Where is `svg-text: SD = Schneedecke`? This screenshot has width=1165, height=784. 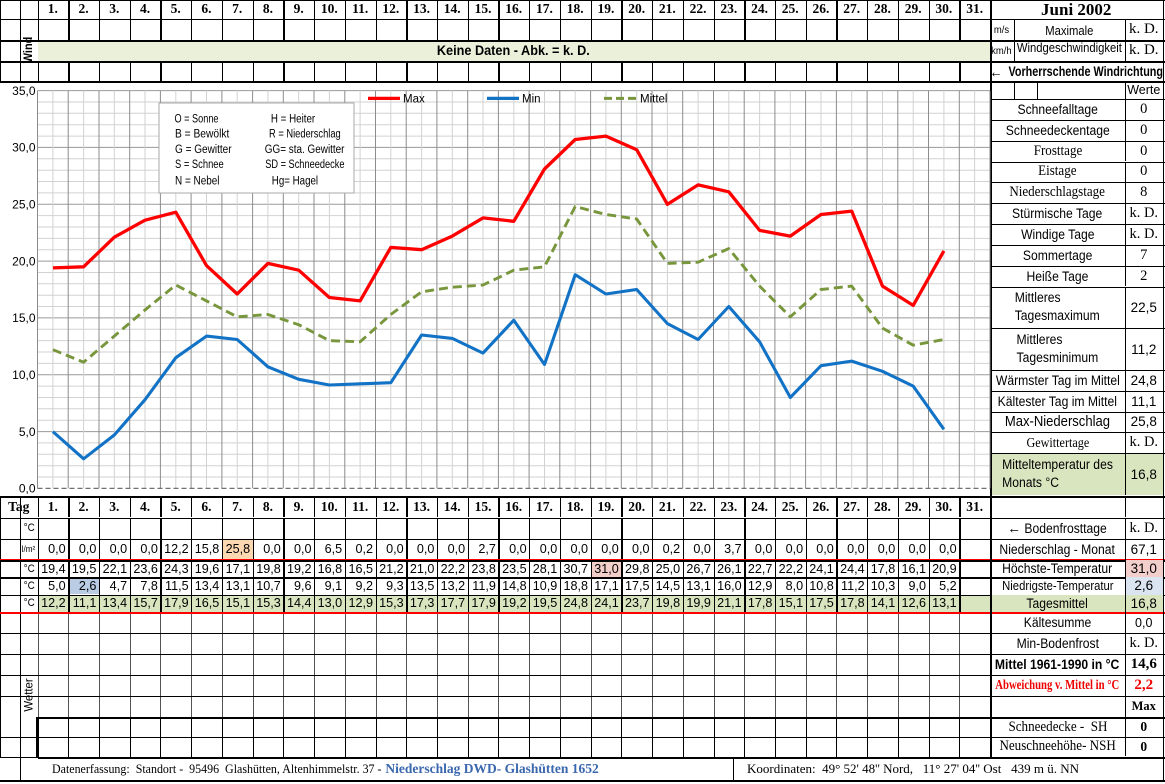 svg-text: SD = Schneedecke is located at coordinates (304, 165).